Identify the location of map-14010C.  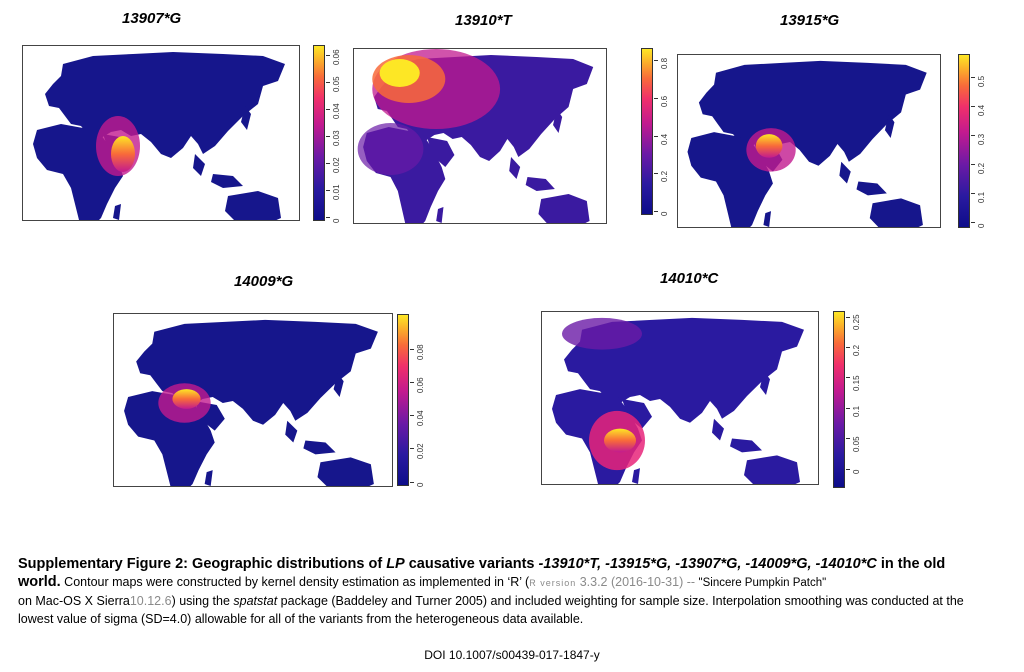
(680, 398).